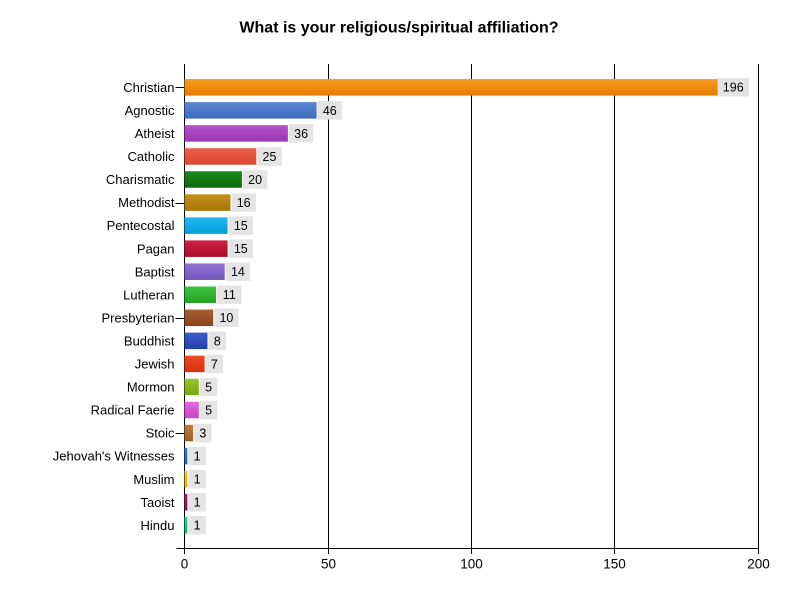  I want to click on svg-text: 196, so click(733, 88).